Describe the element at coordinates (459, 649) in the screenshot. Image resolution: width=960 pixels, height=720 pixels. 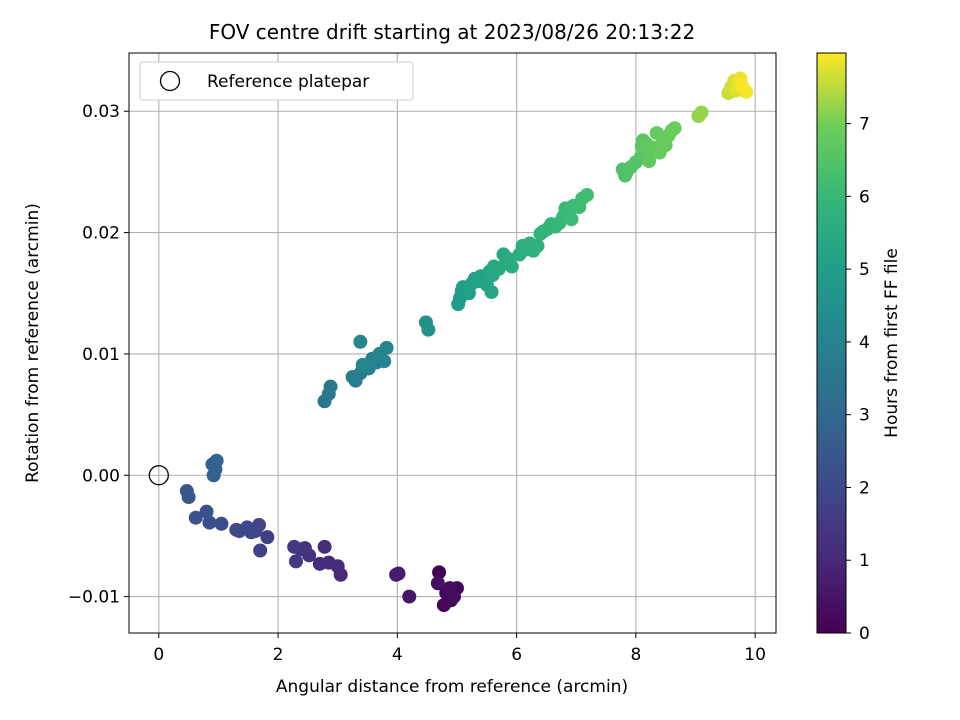
I see `x-axis-ticks: 0 2 4 6 8 10` at that location.